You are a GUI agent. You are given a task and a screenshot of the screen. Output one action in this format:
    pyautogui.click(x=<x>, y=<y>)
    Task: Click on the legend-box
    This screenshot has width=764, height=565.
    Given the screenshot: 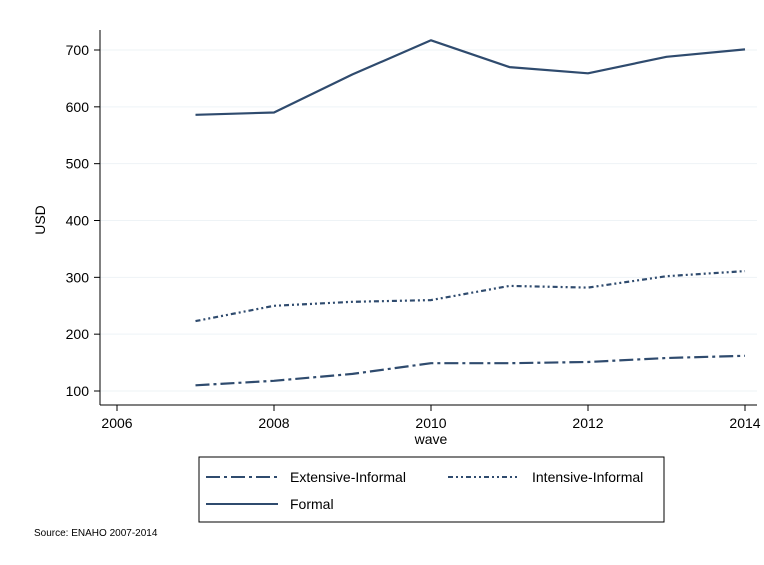 What is the action you would take?
    pyautogui.click(x=431, y=489)
    